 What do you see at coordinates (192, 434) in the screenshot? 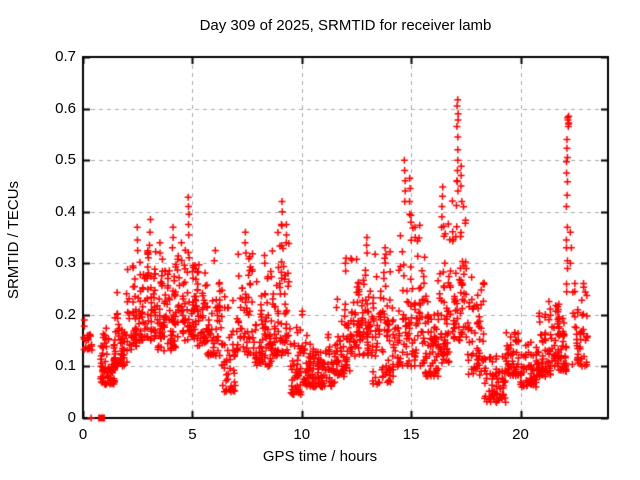
I see `x-tick-label: 5` at bounding box center [192, 434].